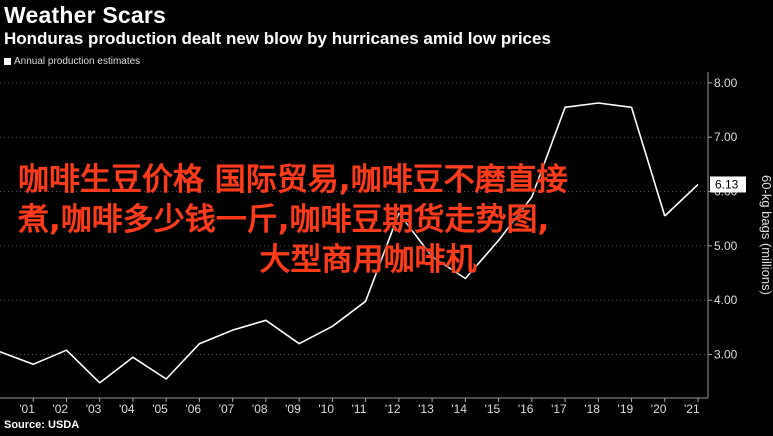 This screenshot has height=436, width=773. Describe the element at coordinates (293, 180) in the screenshot. I see `overlay-line-1: 咖啡生豆价格 国际贸易,咖啡豆不磨直接` at that location.